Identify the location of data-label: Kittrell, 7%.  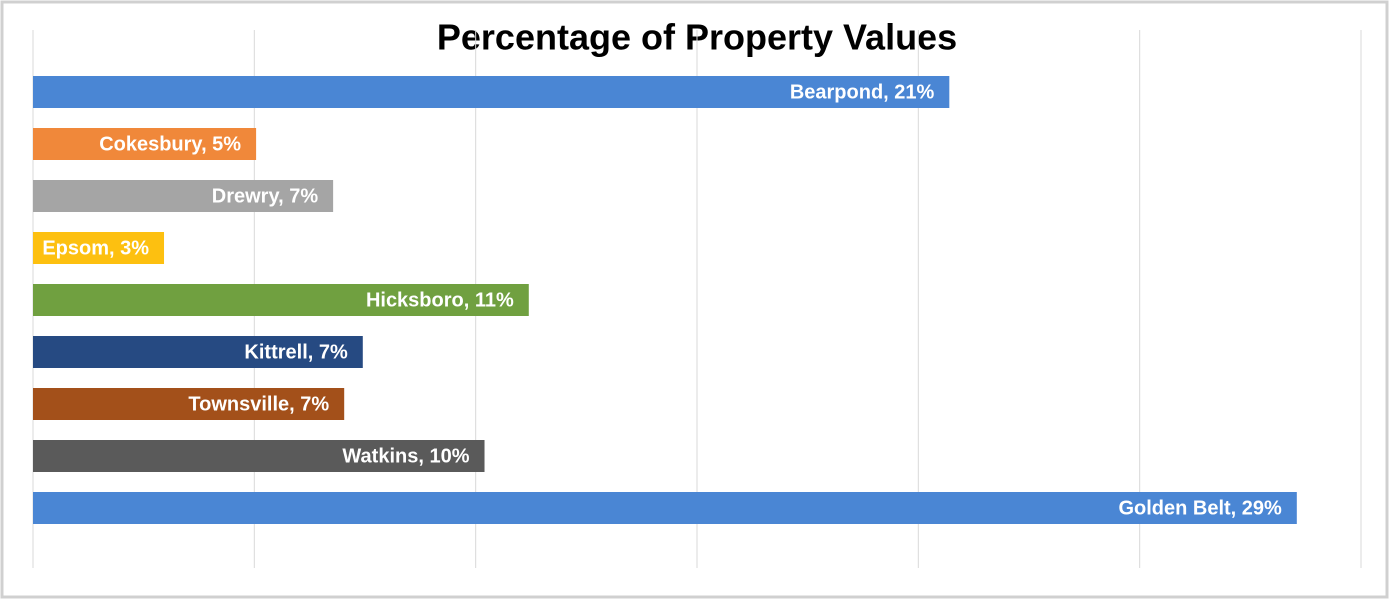
(296, 352).